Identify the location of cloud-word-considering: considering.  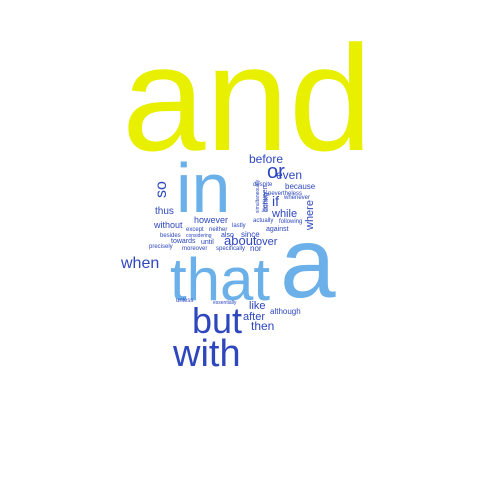
(199, 236).